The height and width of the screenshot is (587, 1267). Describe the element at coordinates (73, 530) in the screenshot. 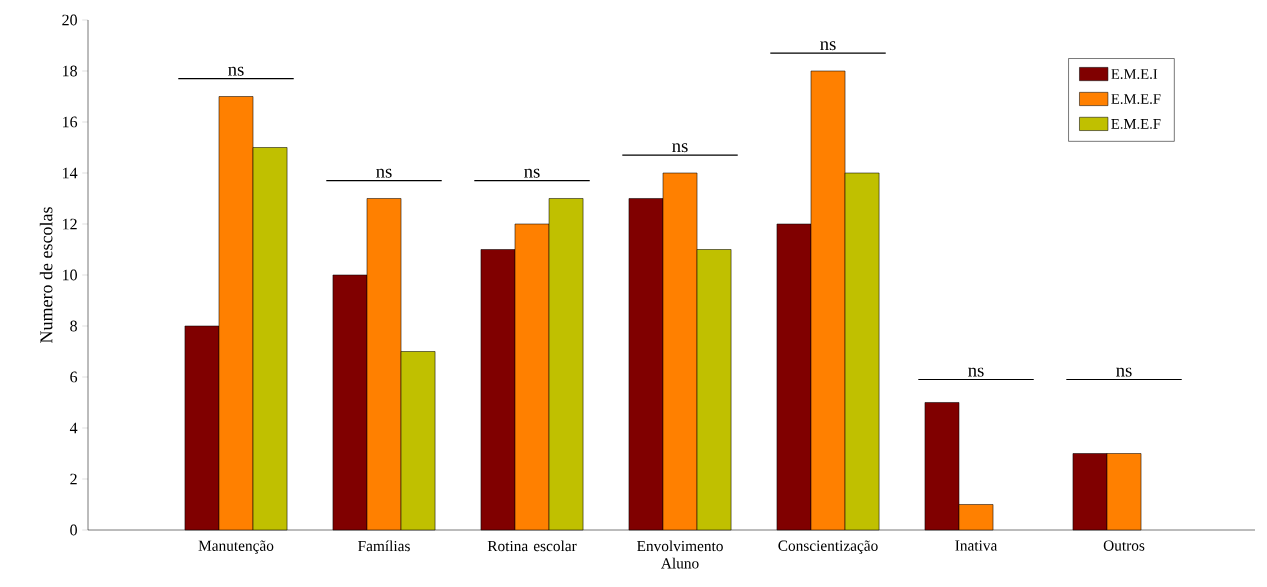

I see `y-tick-label: 0` at that location.